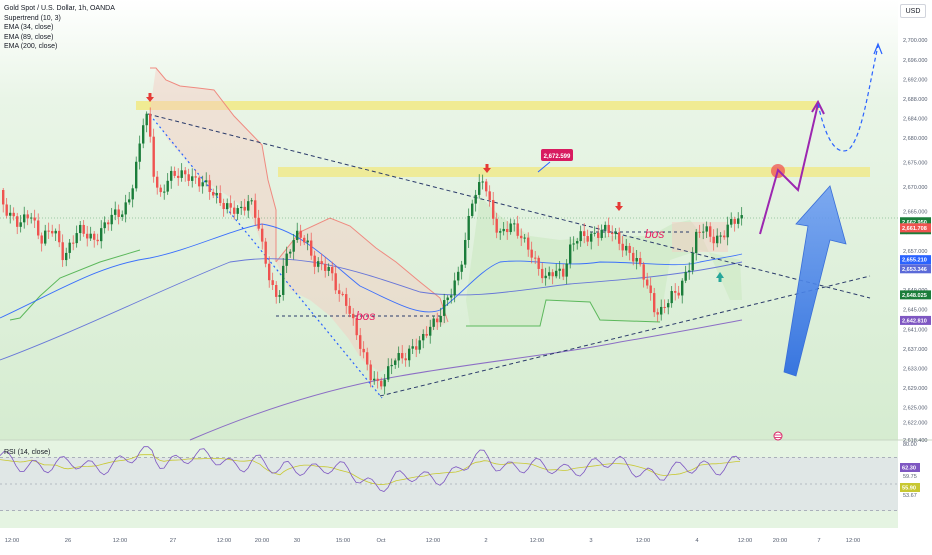 The height and width of the screenshot is (555, 932). I want to click on time-tick-label: 30, so click(297, 541).